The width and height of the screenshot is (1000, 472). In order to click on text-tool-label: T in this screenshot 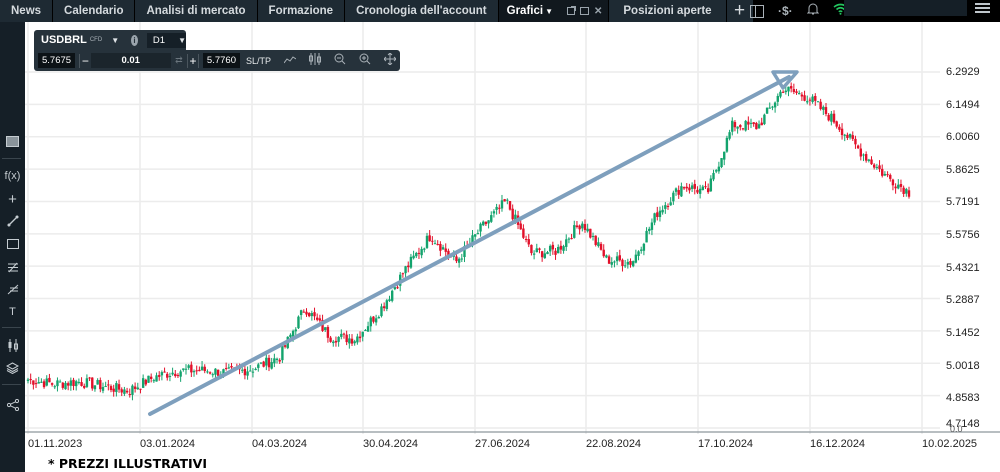, I will do `click(12, 312)`.